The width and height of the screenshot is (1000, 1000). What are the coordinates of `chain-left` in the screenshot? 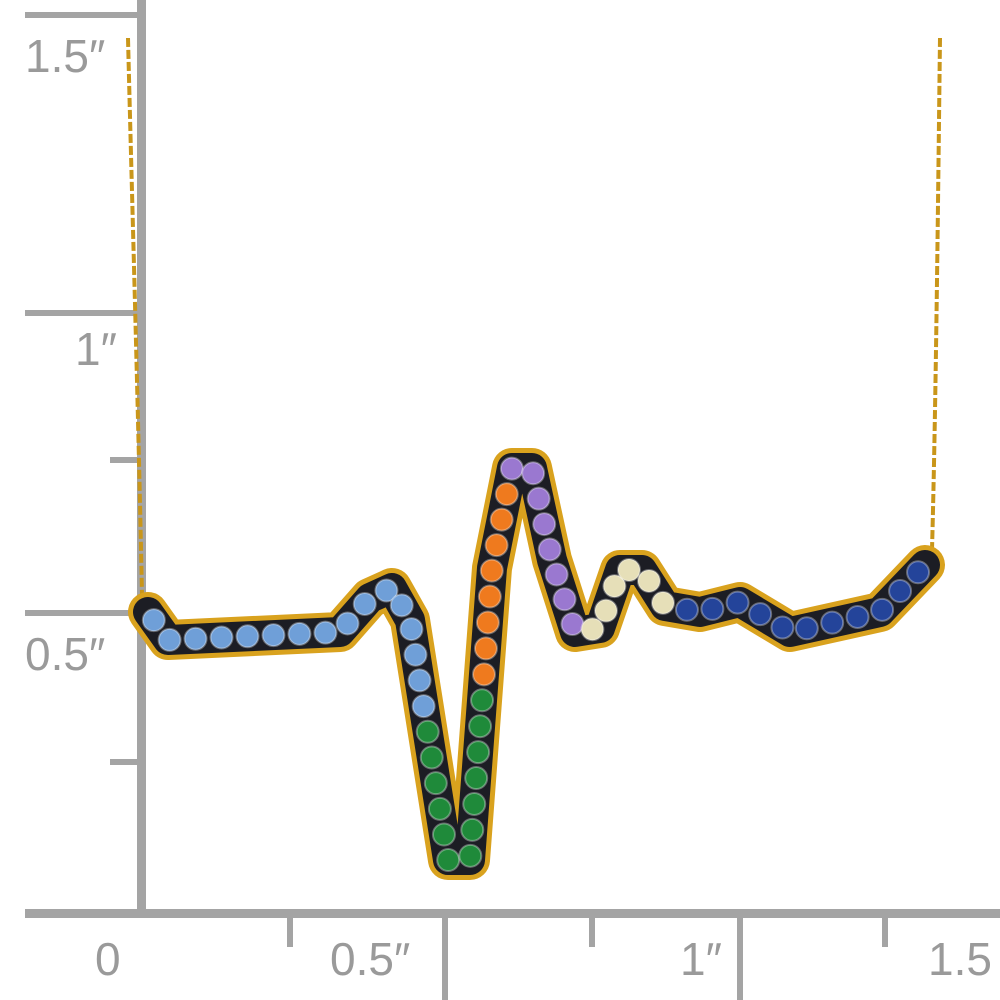 It's located at (135, 316).